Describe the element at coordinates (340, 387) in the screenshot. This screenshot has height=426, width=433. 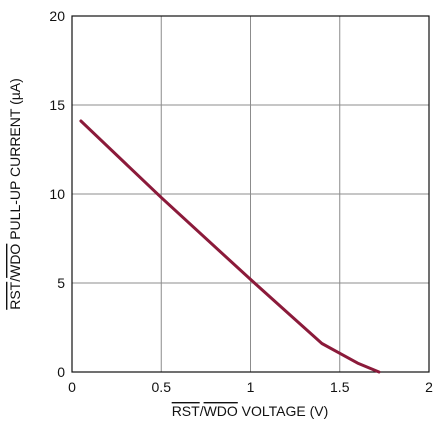
I see `x-tick-label: 1.5` at that location.